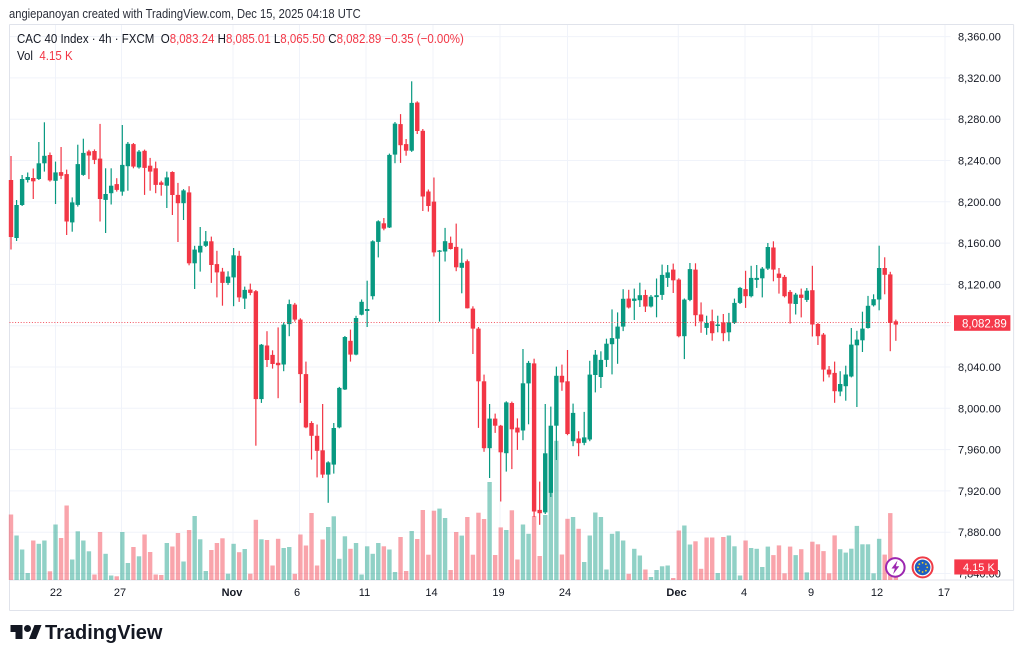  I want to click on svg-text: Vol 4.15 K, so click(45, 55).